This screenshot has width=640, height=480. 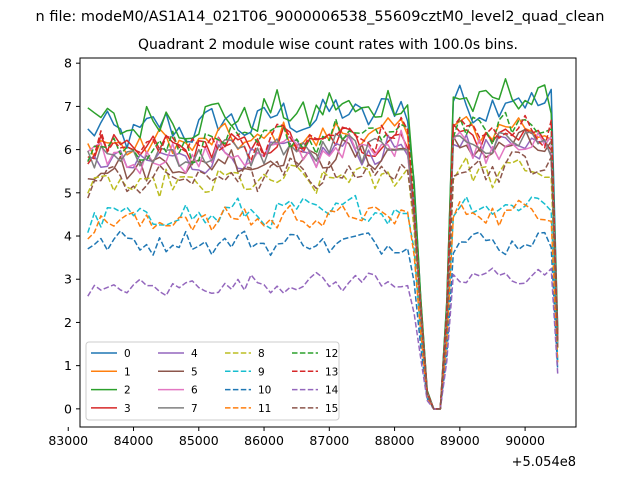 What do you see at coordinates (68, 440) in the screenshot?
I see `x-tick-label: 83000` at bounding box center [68, 440].